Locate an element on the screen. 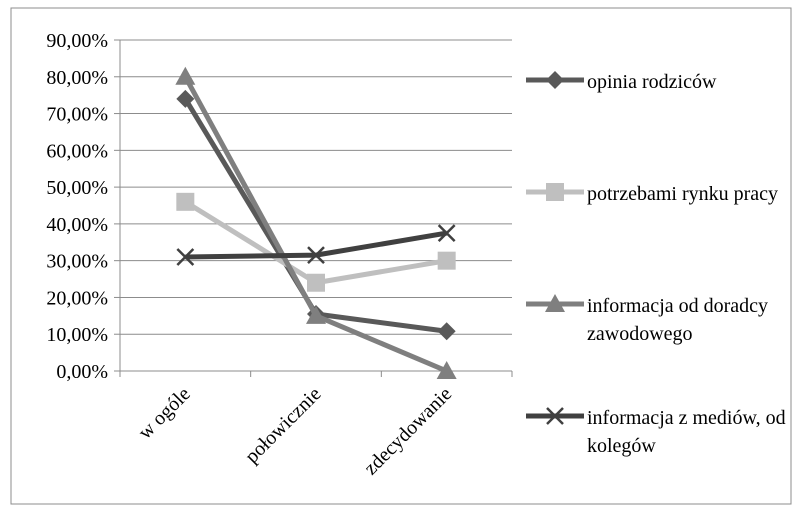 The height and width of the screenshot is (515, 795). legend-label: informacja od doradcy zawodowego is located at coordinates (678, 320).